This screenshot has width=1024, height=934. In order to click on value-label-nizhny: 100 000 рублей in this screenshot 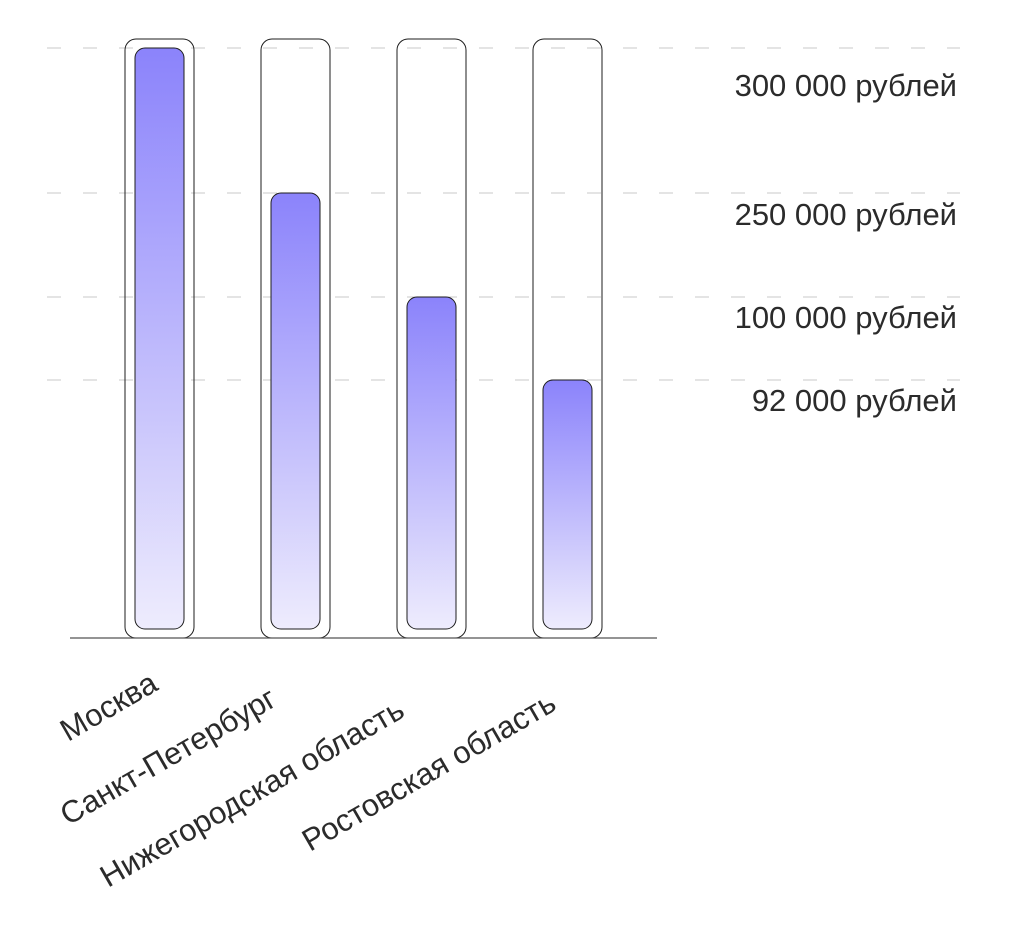, I will do `click(846, 317)`.